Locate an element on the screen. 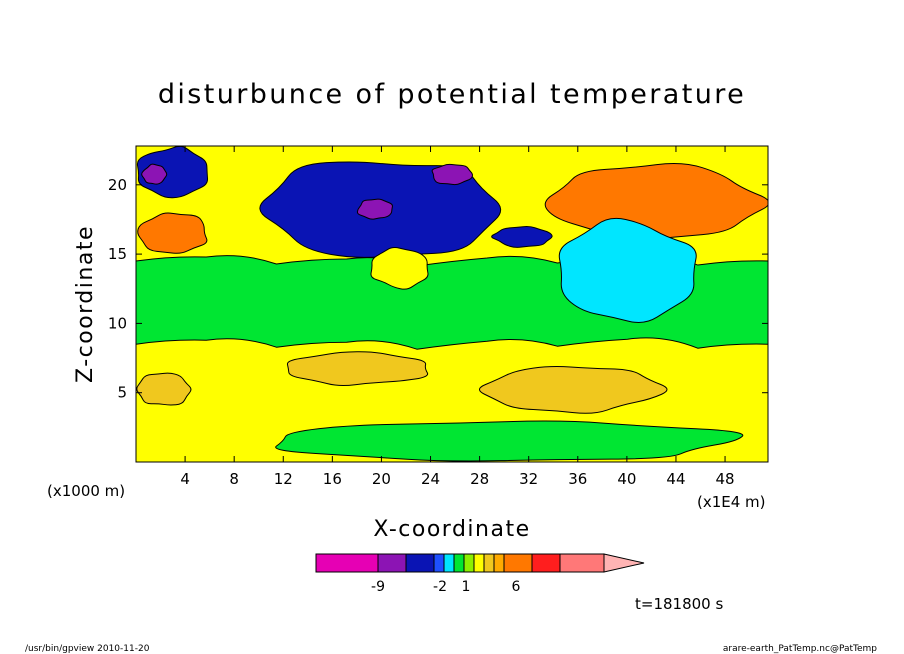 This screenshot has height=654, width=904. x-tick-label: 24 is located at coordinates (430, 479).